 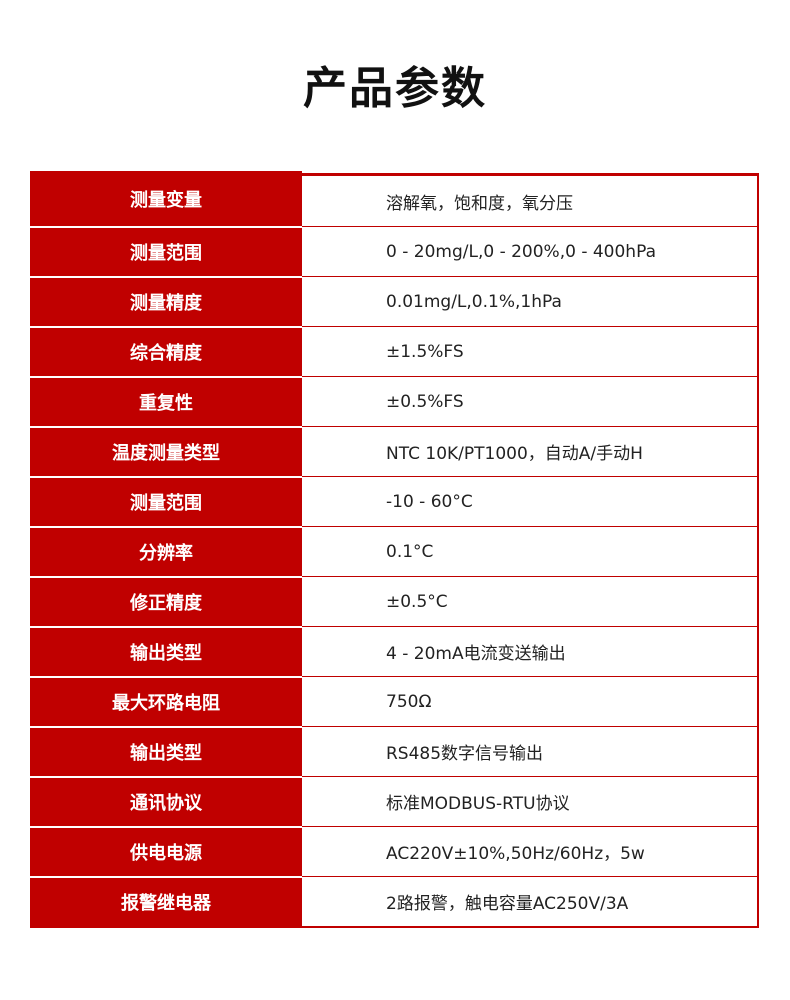 What do you see at coordinates (530, 501) in the screenshot?
I see `param-value: -10 - 60°C` at bounding box center [530, 501].